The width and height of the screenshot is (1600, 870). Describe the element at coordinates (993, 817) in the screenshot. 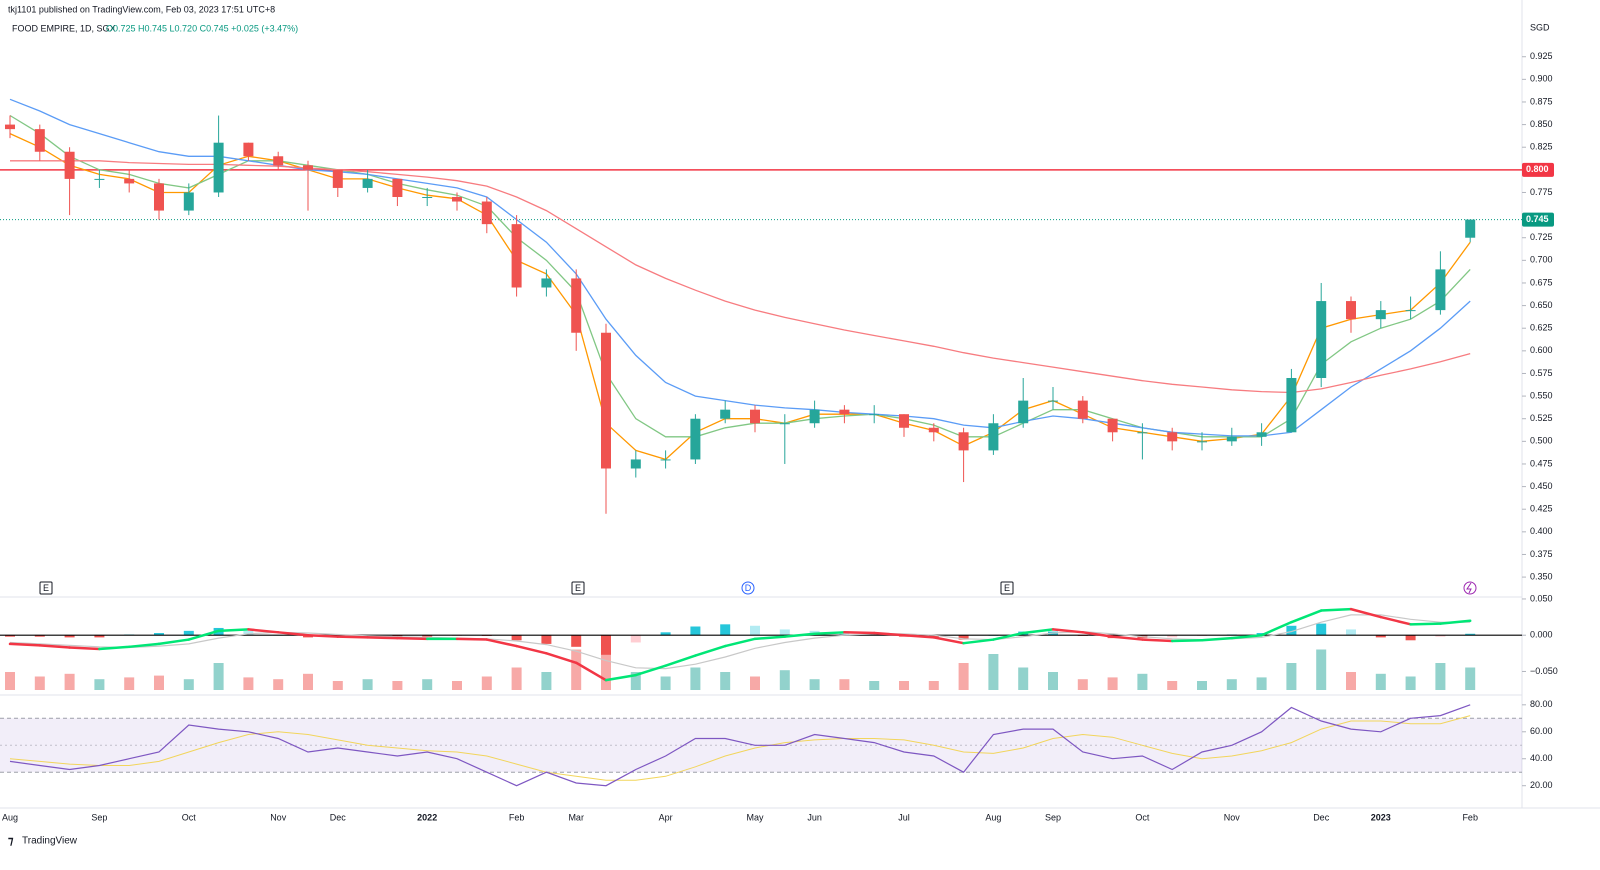

I see `x-tick-label: Aug` at that location.